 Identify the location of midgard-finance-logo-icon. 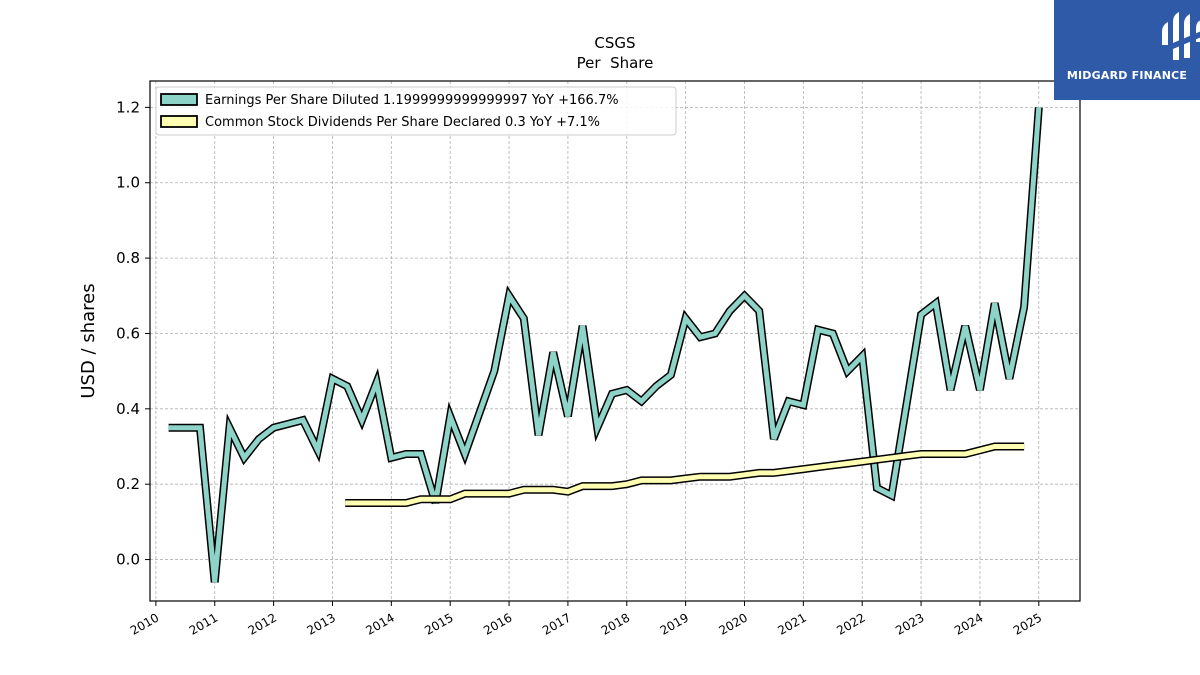
(1180, 36).